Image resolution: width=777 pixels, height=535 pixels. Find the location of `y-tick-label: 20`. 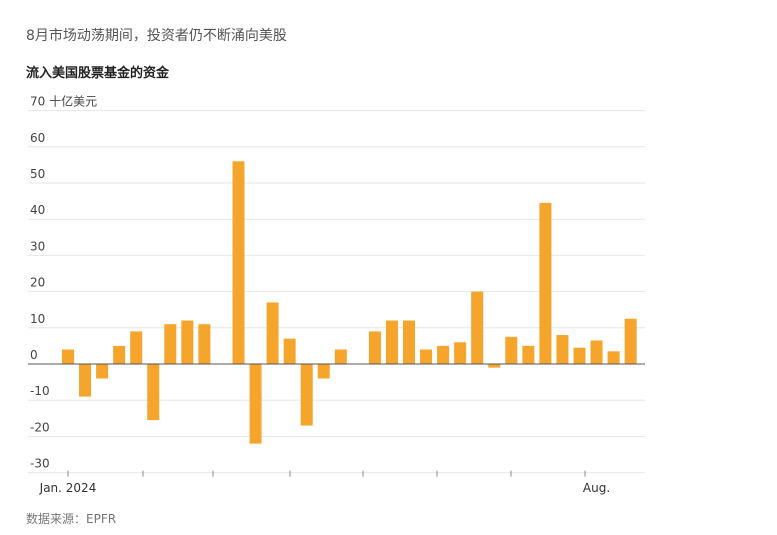

y-tick-label: 20 is located at coordinates (37, 283).